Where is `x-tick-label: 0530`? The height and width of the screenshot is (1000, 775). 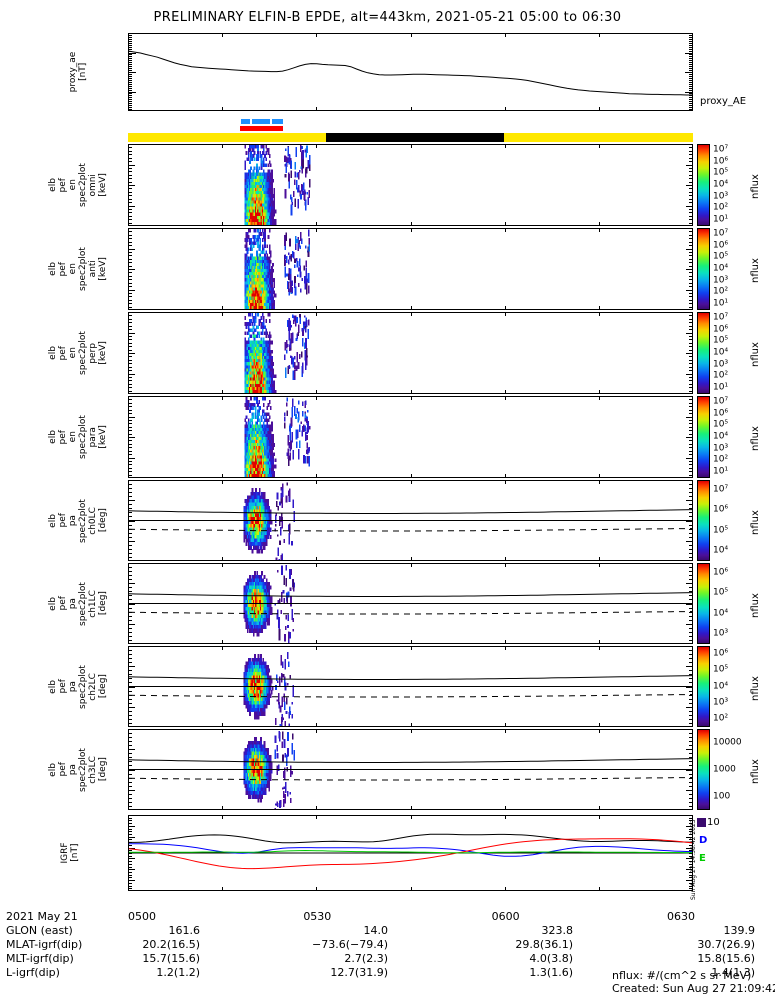 x-tick-label: 0530 is located at coordinates (317, 916).